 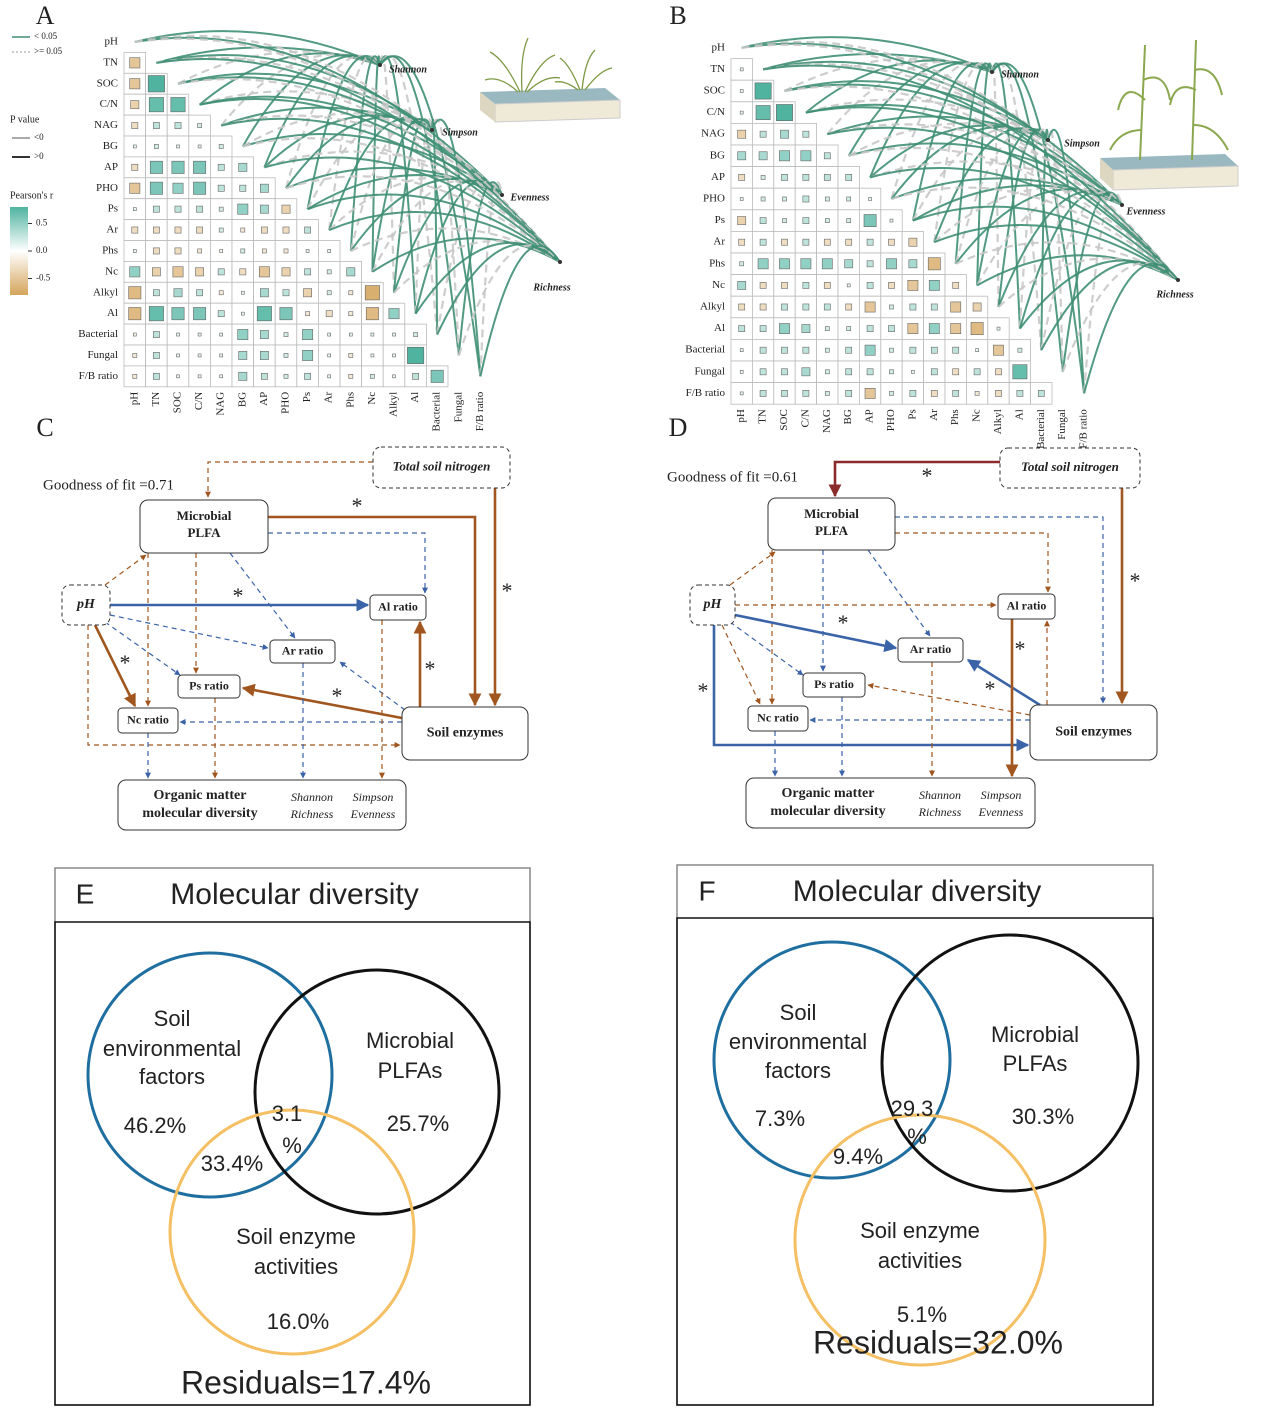 I want to click on venn-title: Molecular diversity, so click(x=294, y=894).